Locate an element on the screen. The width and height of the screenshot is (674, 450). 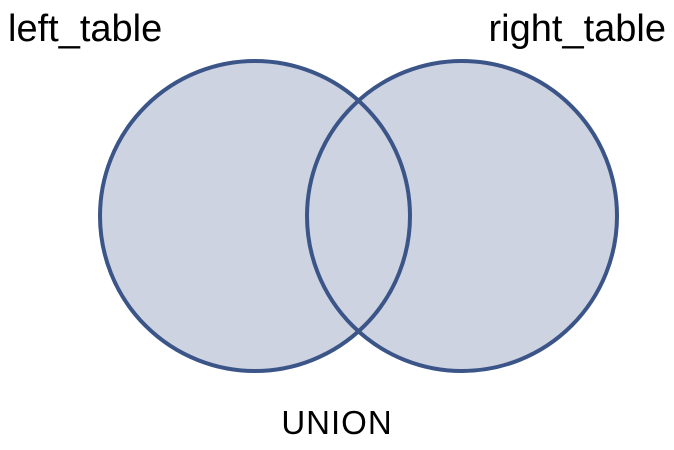
left-table-label: left_table is located at coordinates (85, 29).